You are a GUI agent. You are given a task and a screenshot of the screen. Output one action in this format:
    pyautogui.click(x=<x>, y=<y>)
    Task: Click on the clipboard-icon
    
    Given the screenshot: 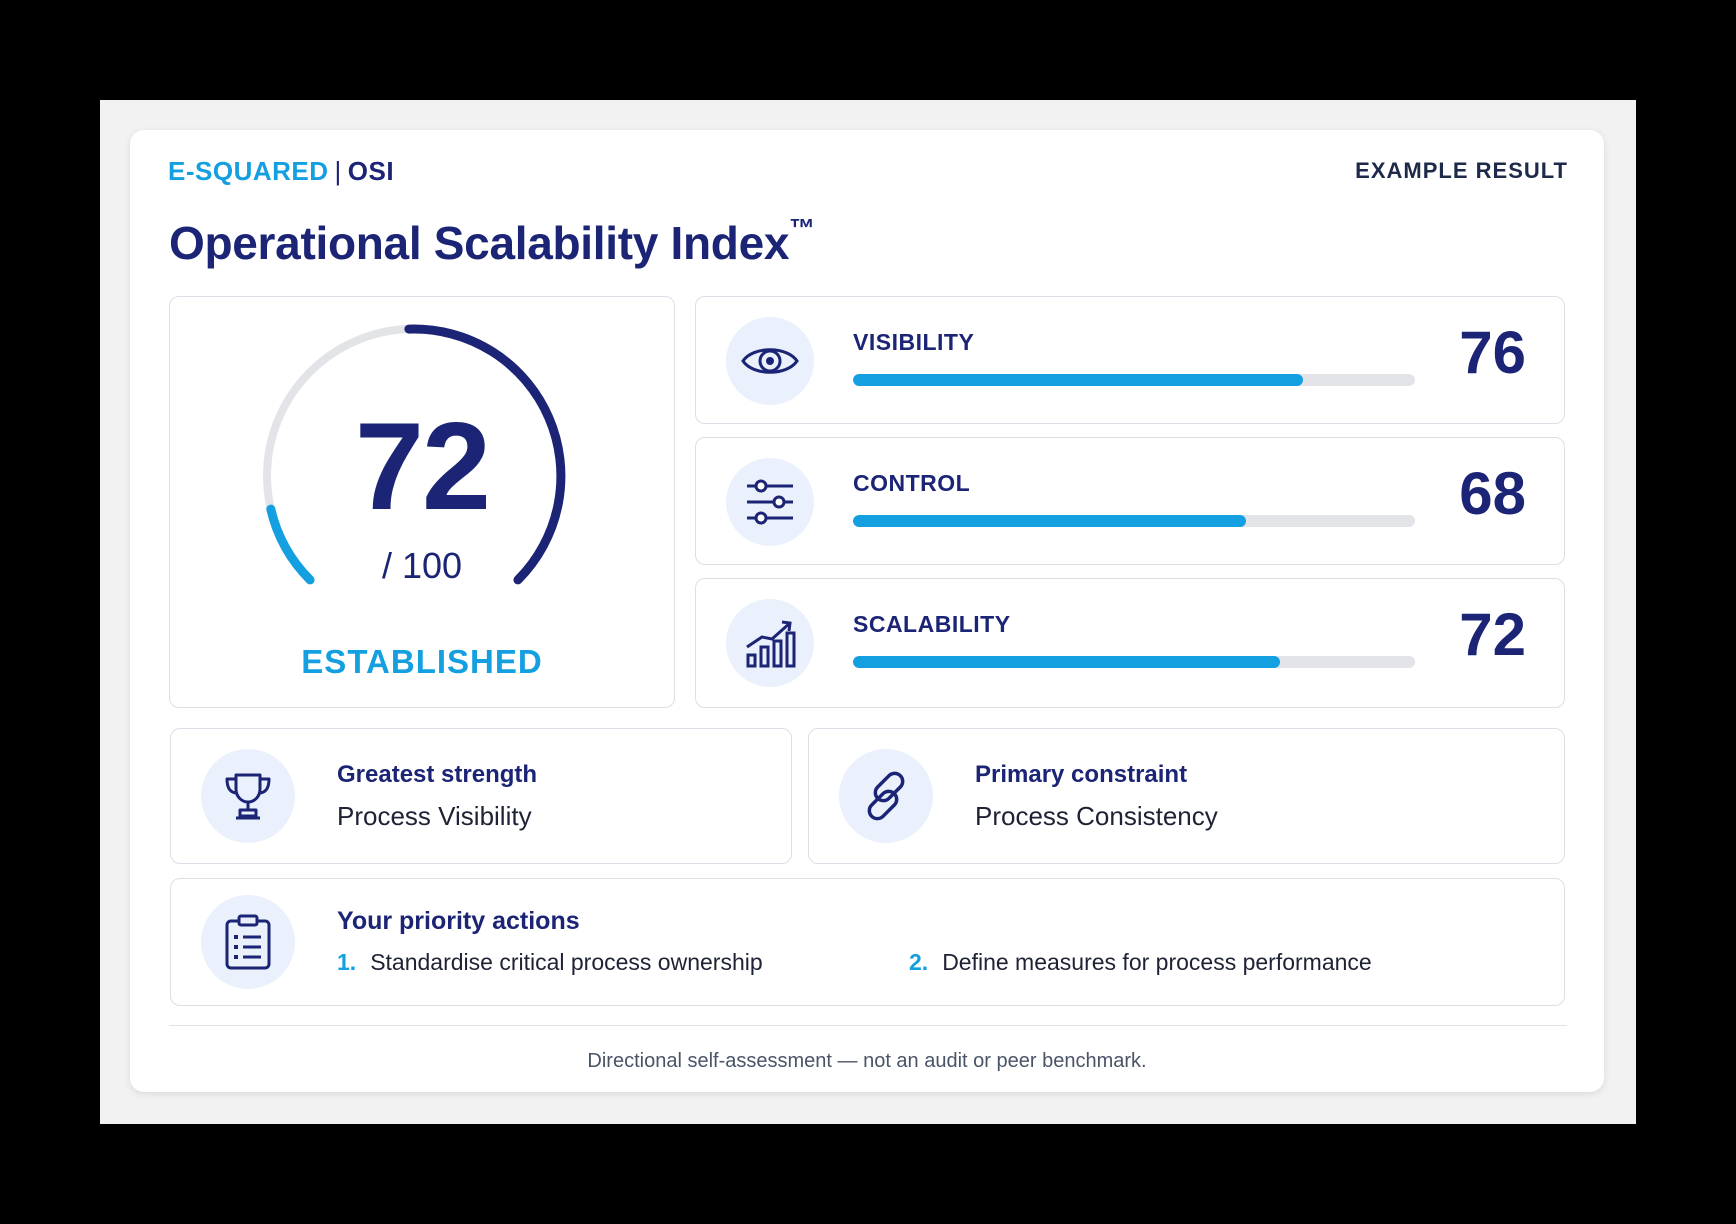 What is the action you would take?
    pyautogui.click(x=248, y=942)
    